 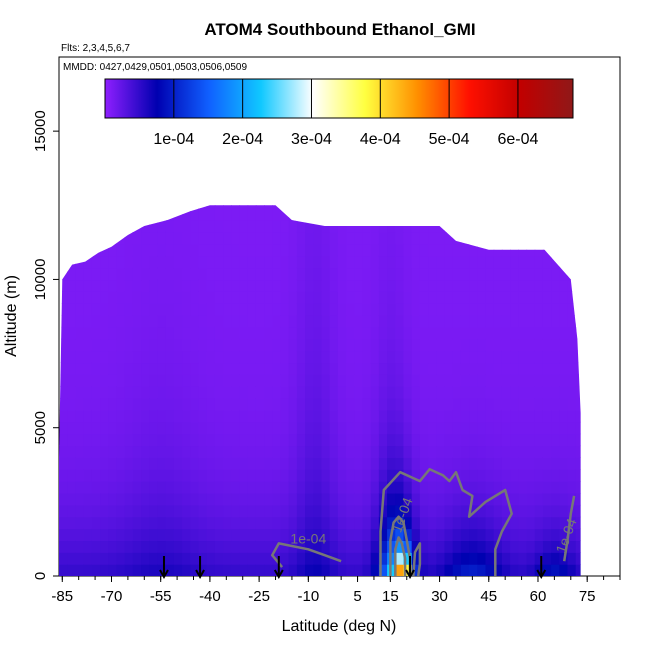 I want to click on contour-line, so click(x=569, y=528).